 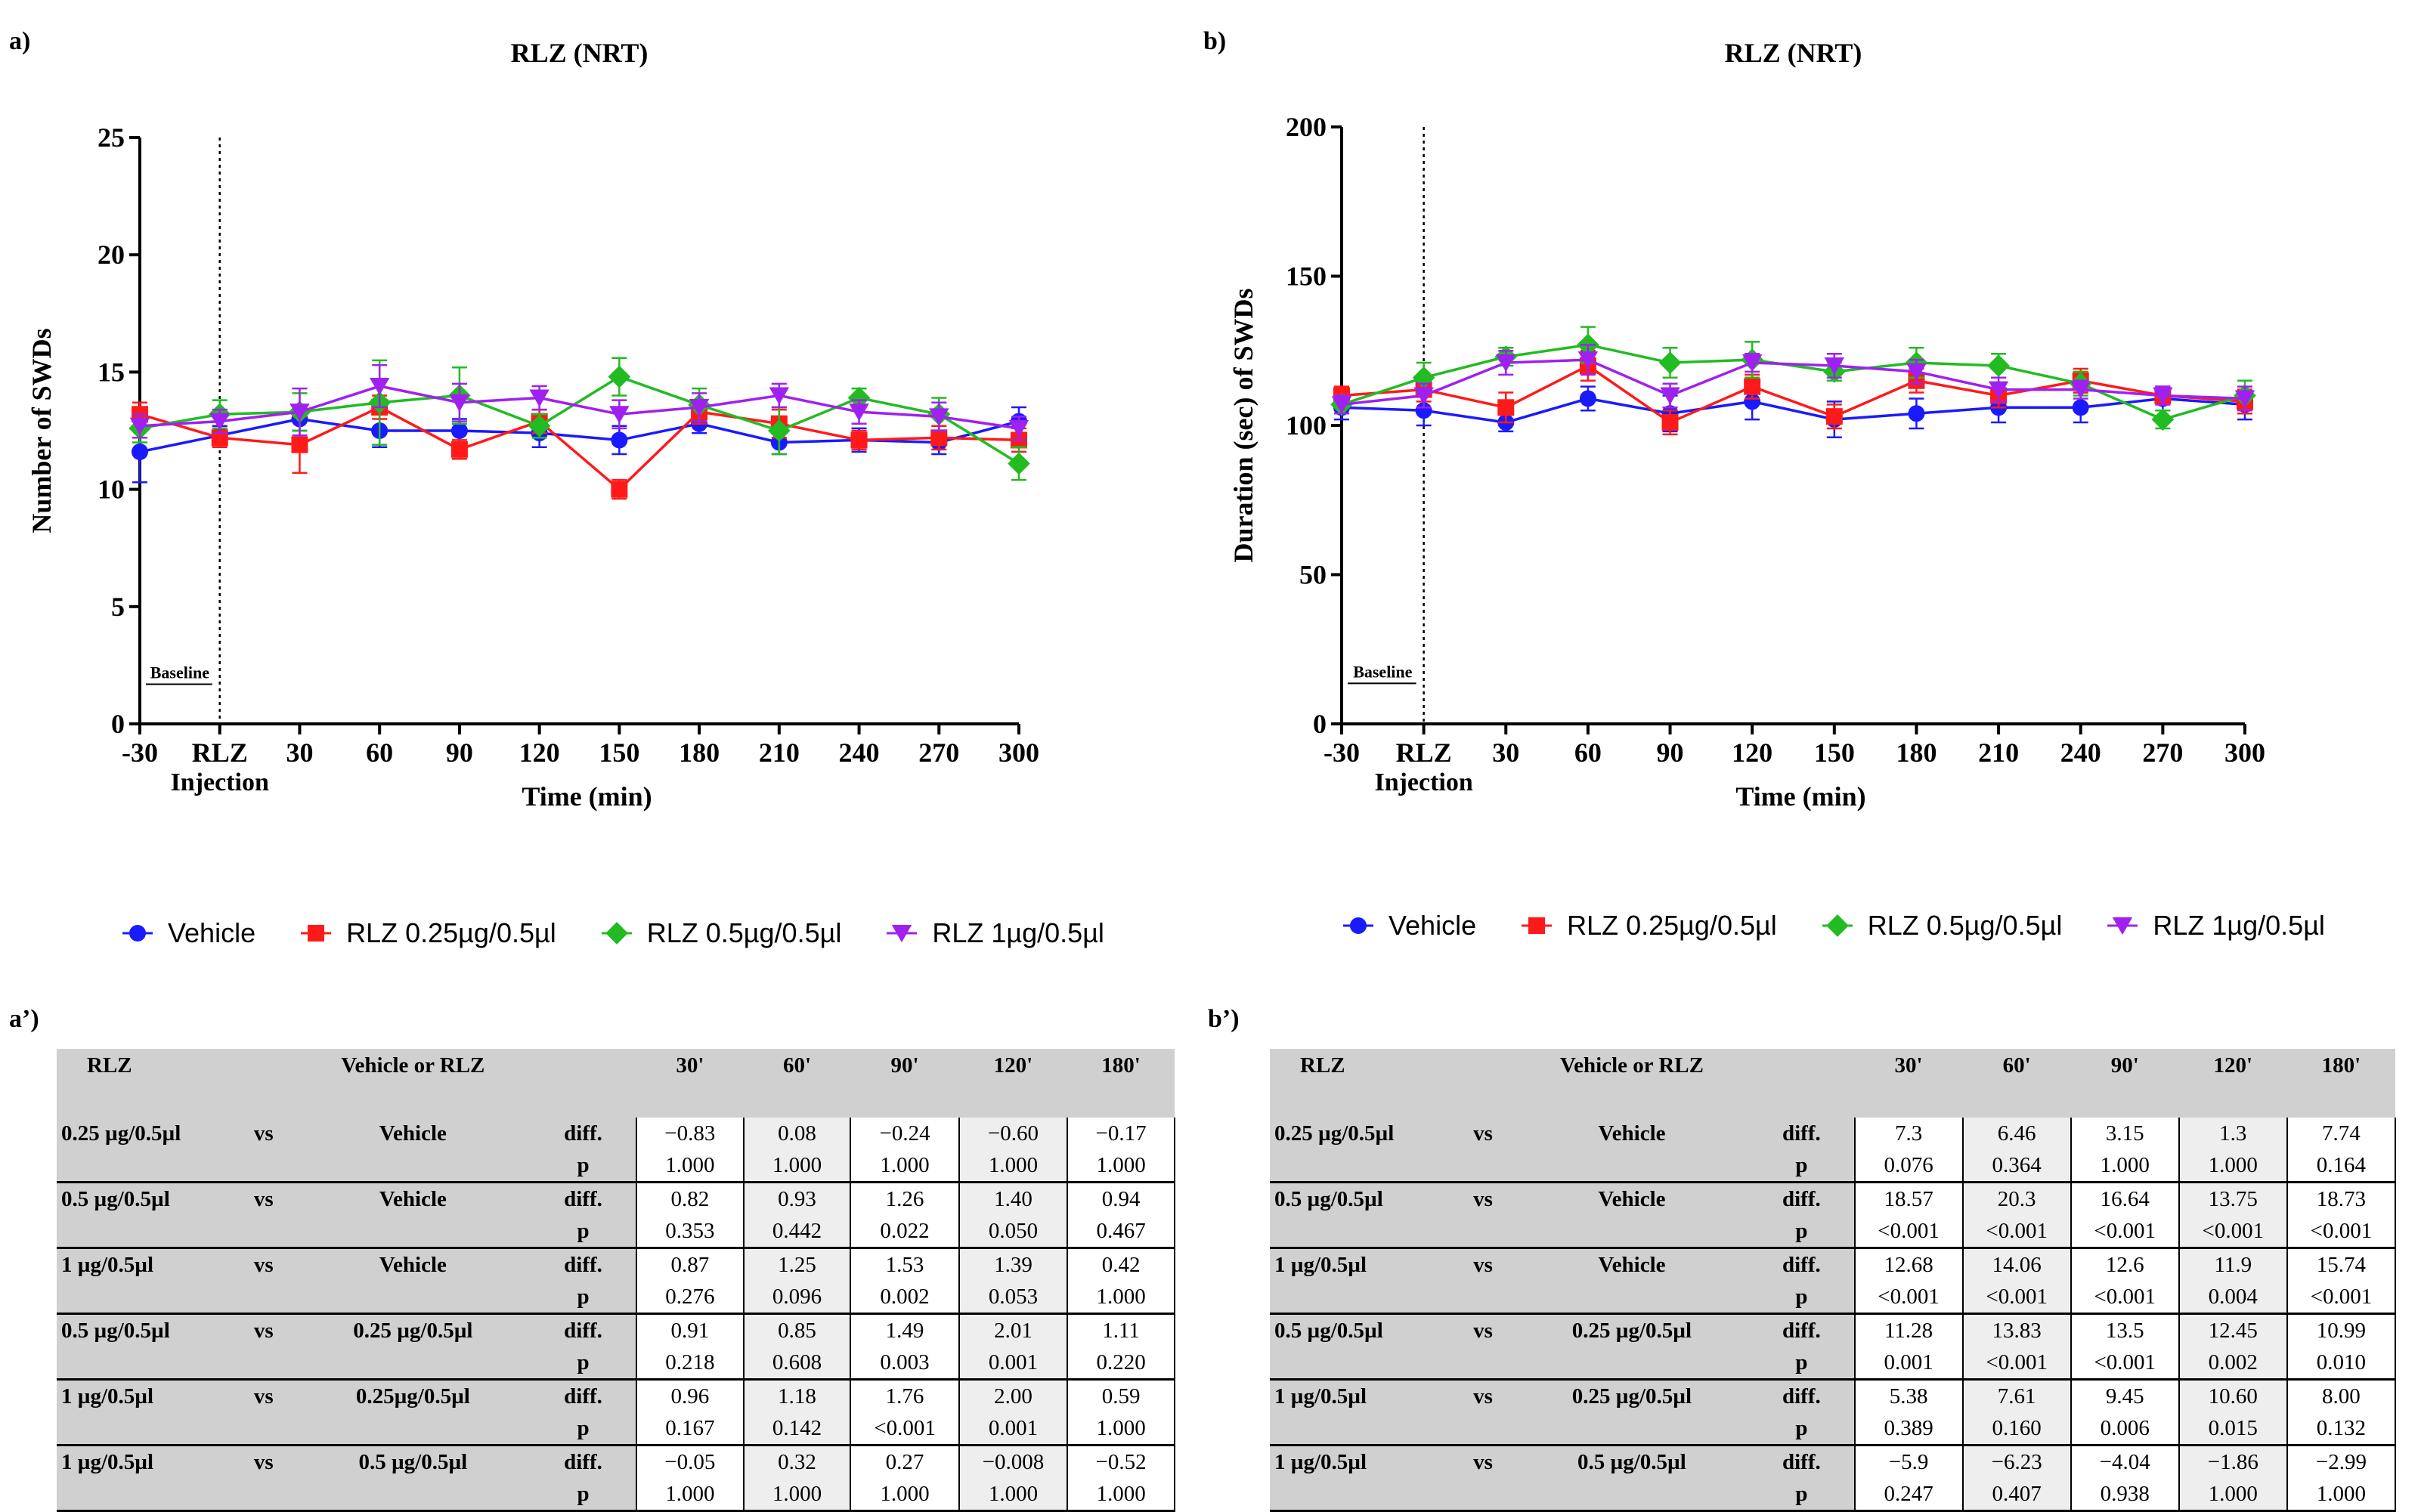 I want to click on x-tick-label: 270, so click(x=938, y=752).